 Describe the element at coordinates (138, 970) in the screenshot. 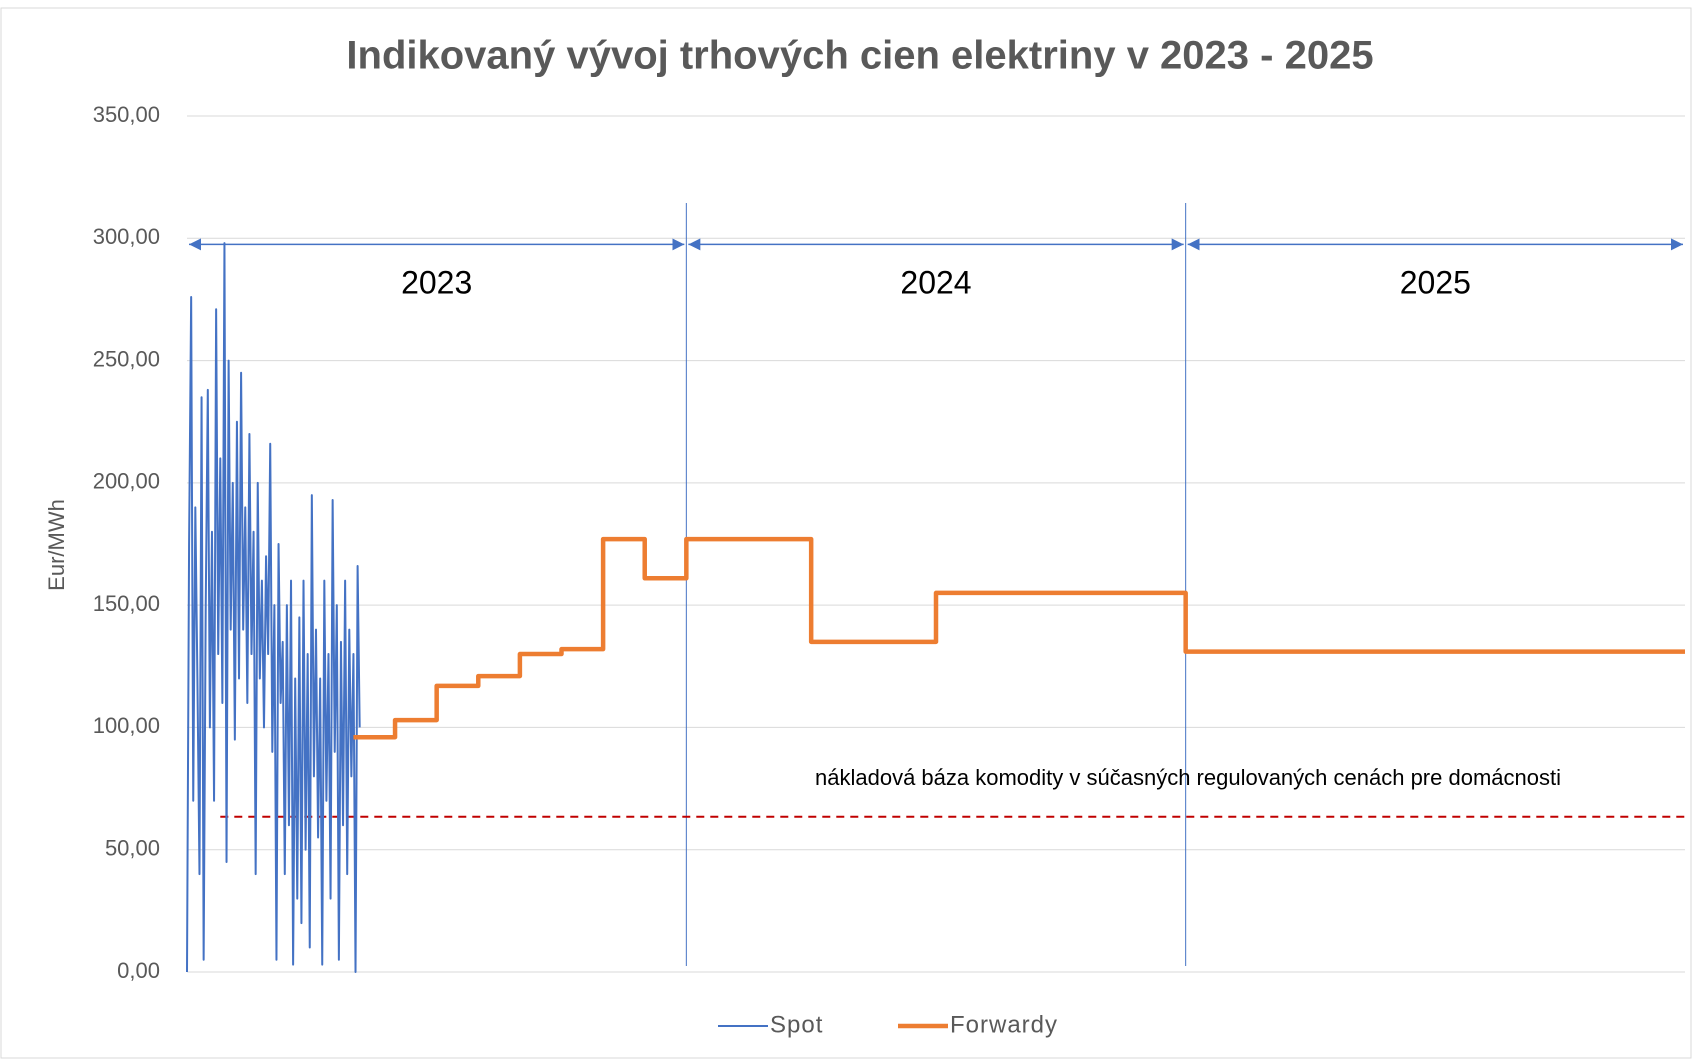

I see `y-tick-label: 0,00` at that location.